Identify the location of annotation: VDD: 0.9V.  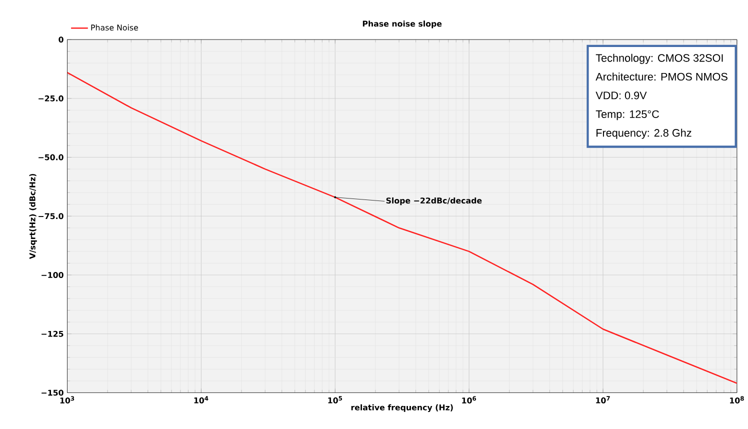
(621, 95).